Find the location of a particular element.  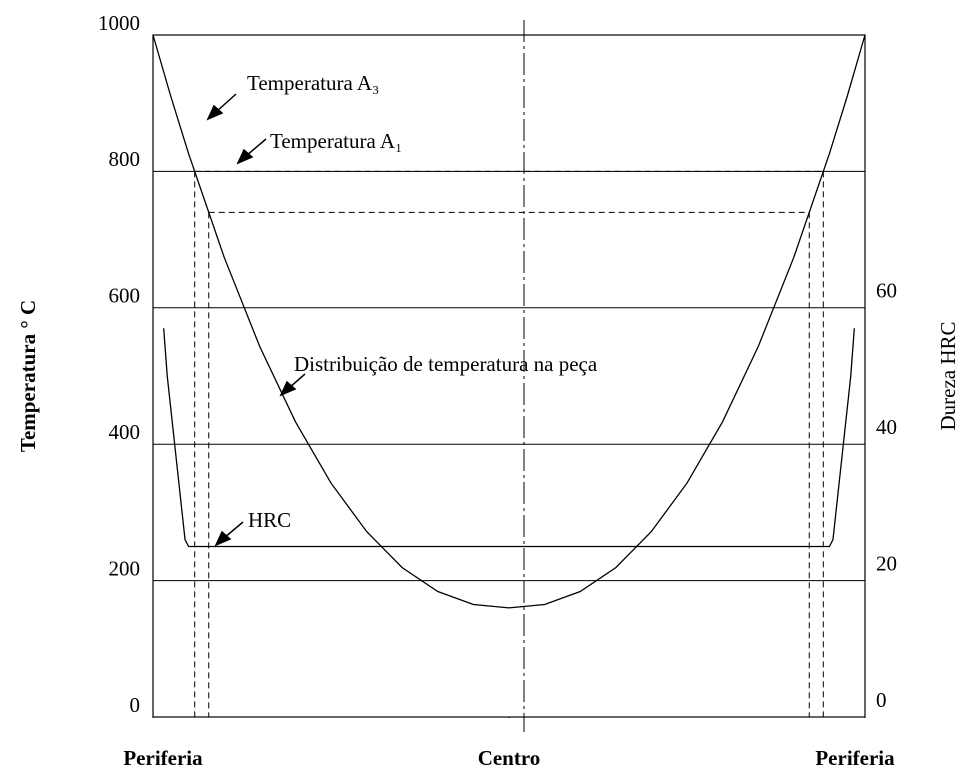

y-tick-label: 0 is located at coordinates (135, 705).